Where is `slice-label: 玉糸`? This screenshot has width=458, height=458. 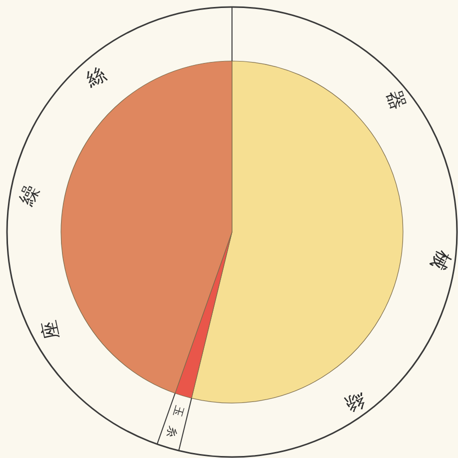
slice-label: 玉糸 is located at coordinates (174, 427).